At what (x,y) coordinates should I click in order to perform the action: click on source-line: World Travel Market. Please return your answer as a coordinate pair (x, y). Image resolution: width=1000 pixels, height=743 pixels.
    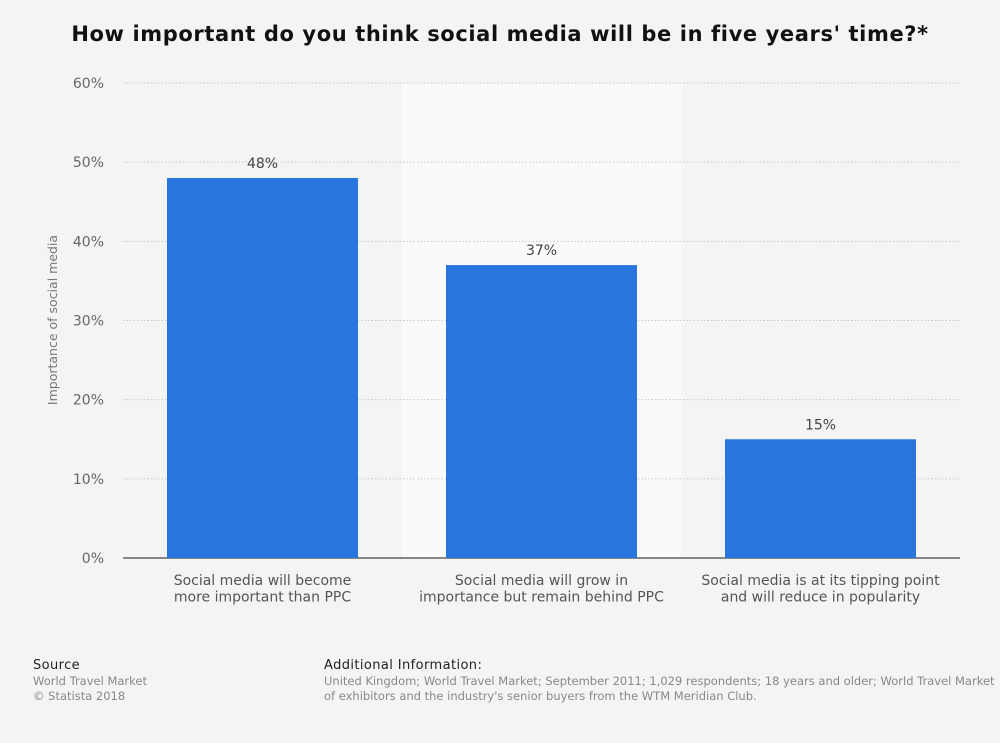
    Looking at the image, I should click on (90, 681).